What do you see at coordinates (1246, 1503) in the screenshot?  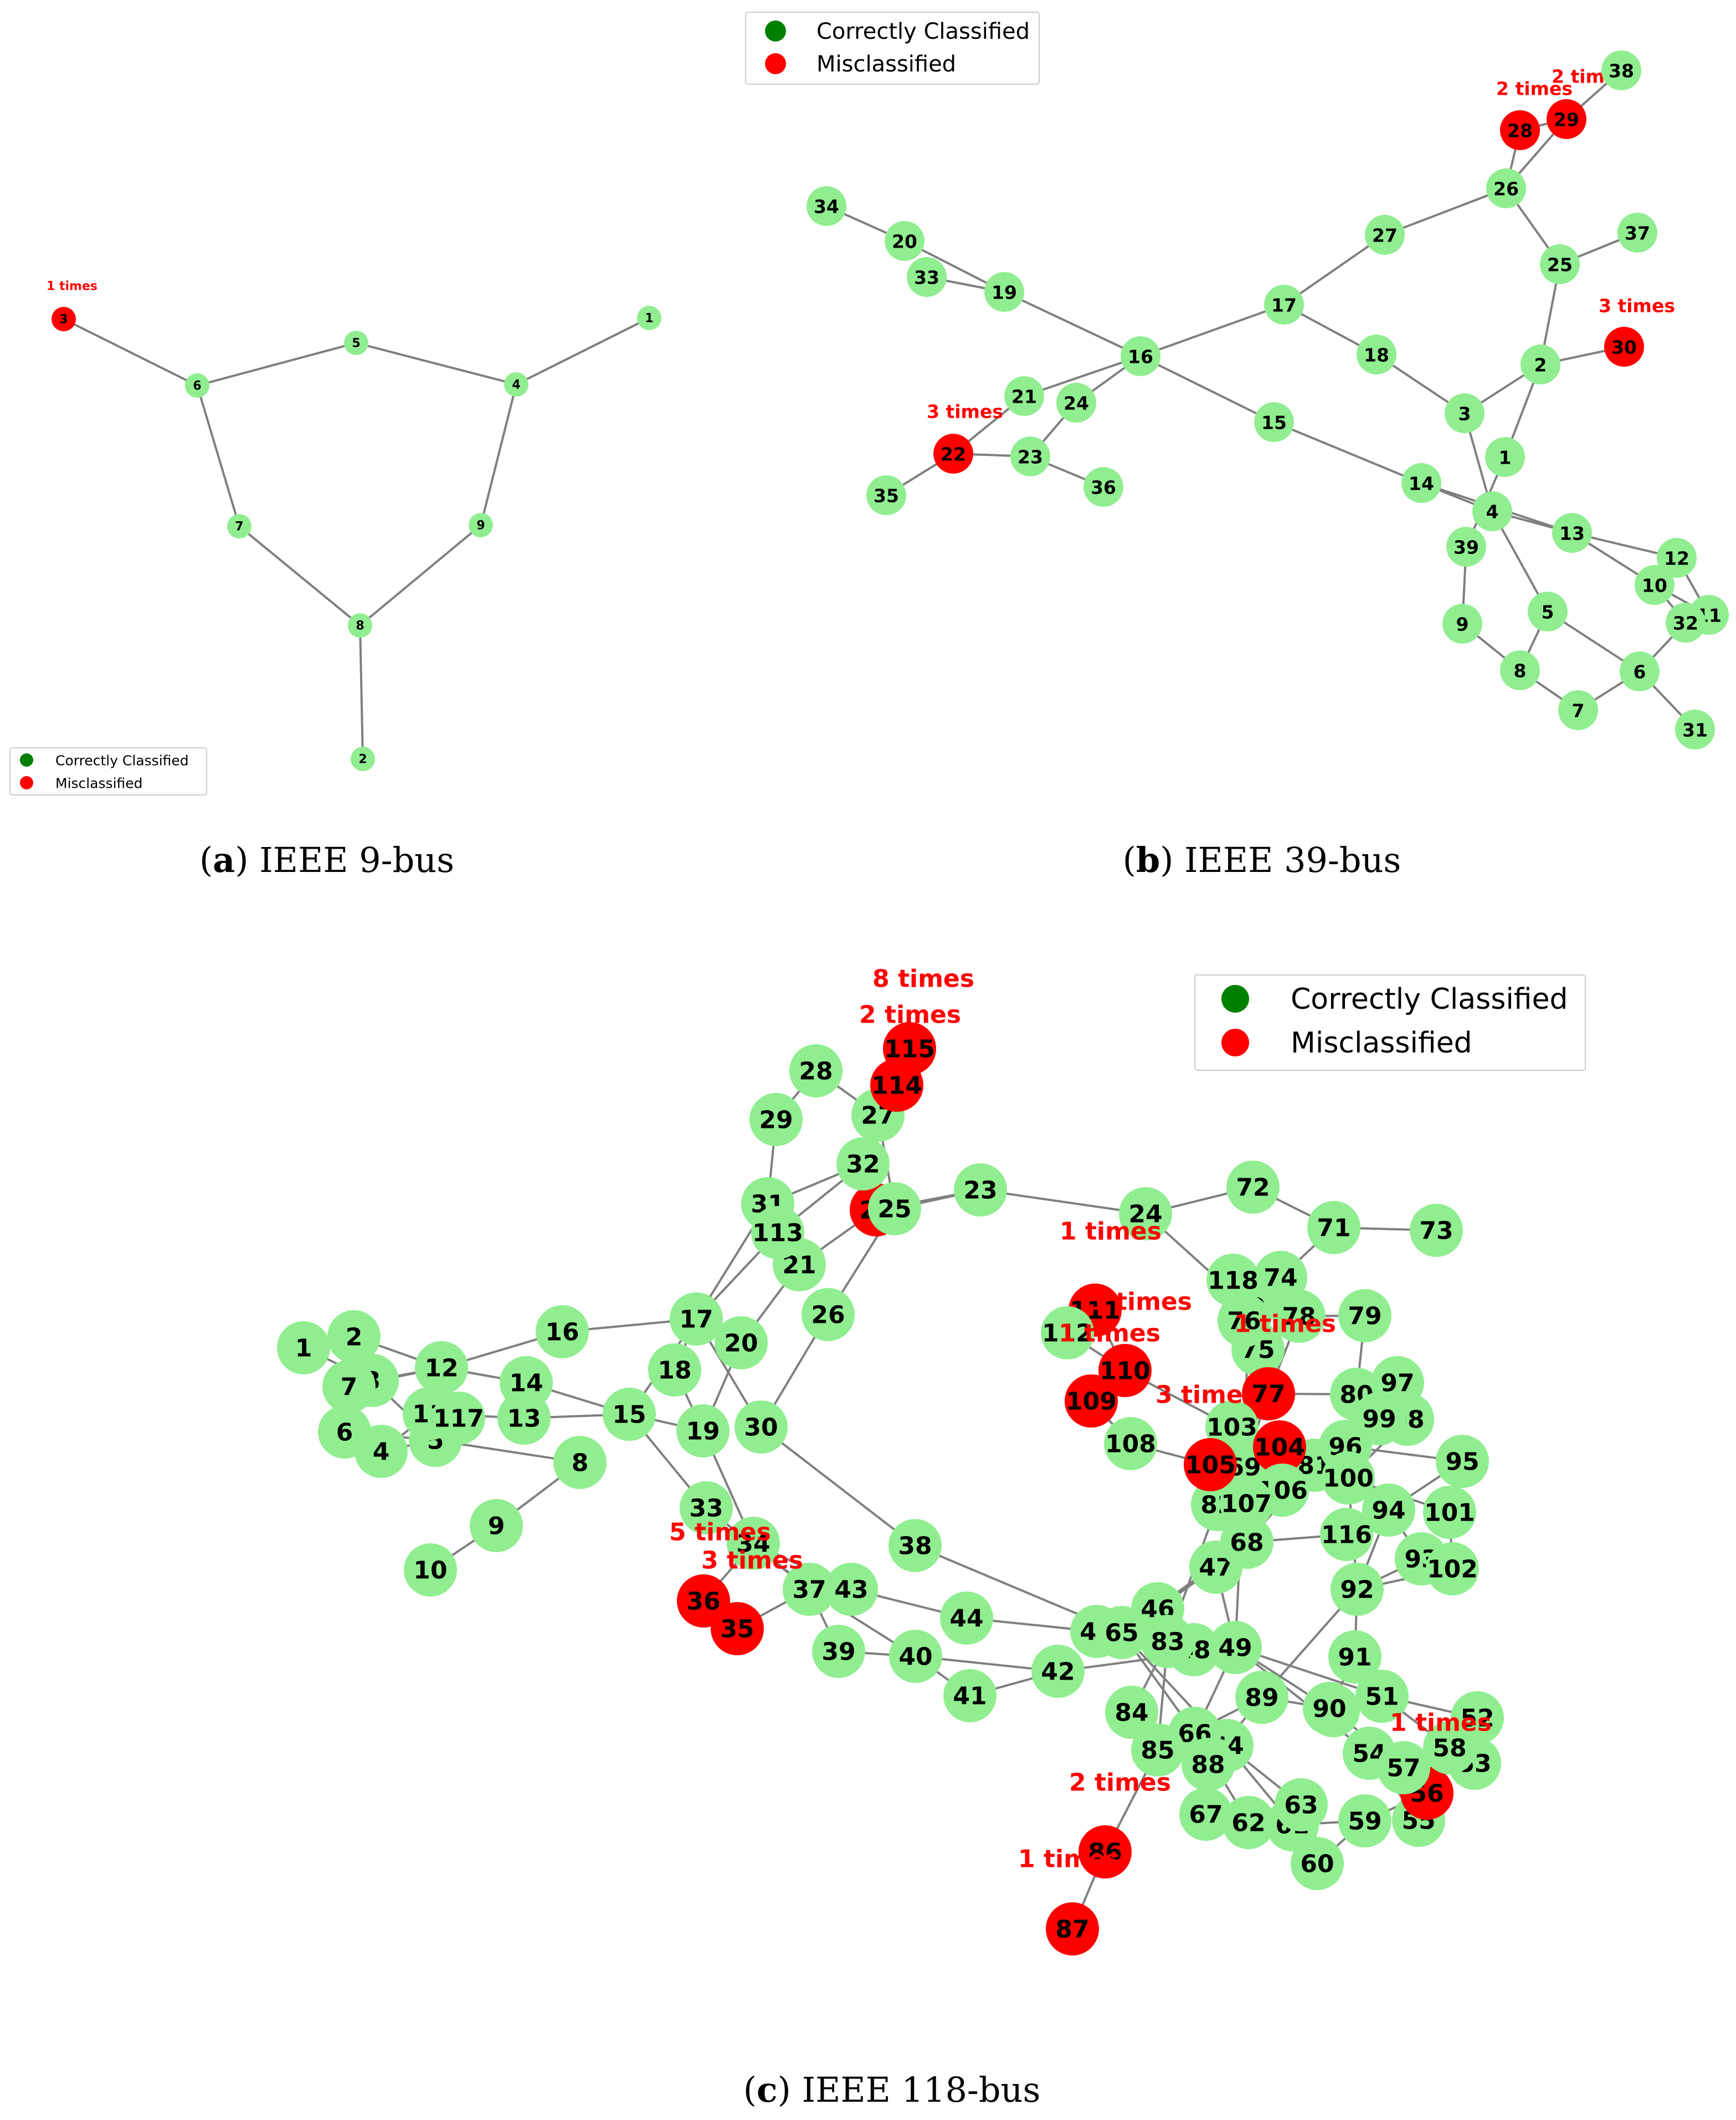 I see `panel-c-node-107: 107` at bounding box center [1246, 1503].